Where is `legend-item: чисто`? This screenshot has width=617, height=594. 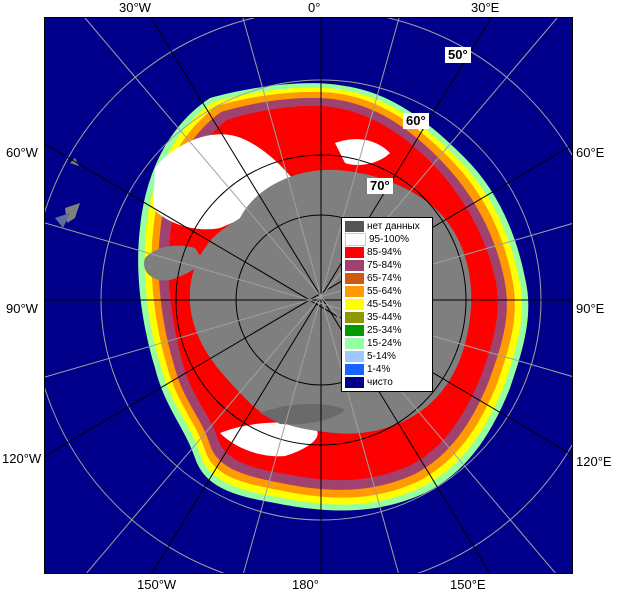
legend-item: чисто is located at coordinates (387, 382).